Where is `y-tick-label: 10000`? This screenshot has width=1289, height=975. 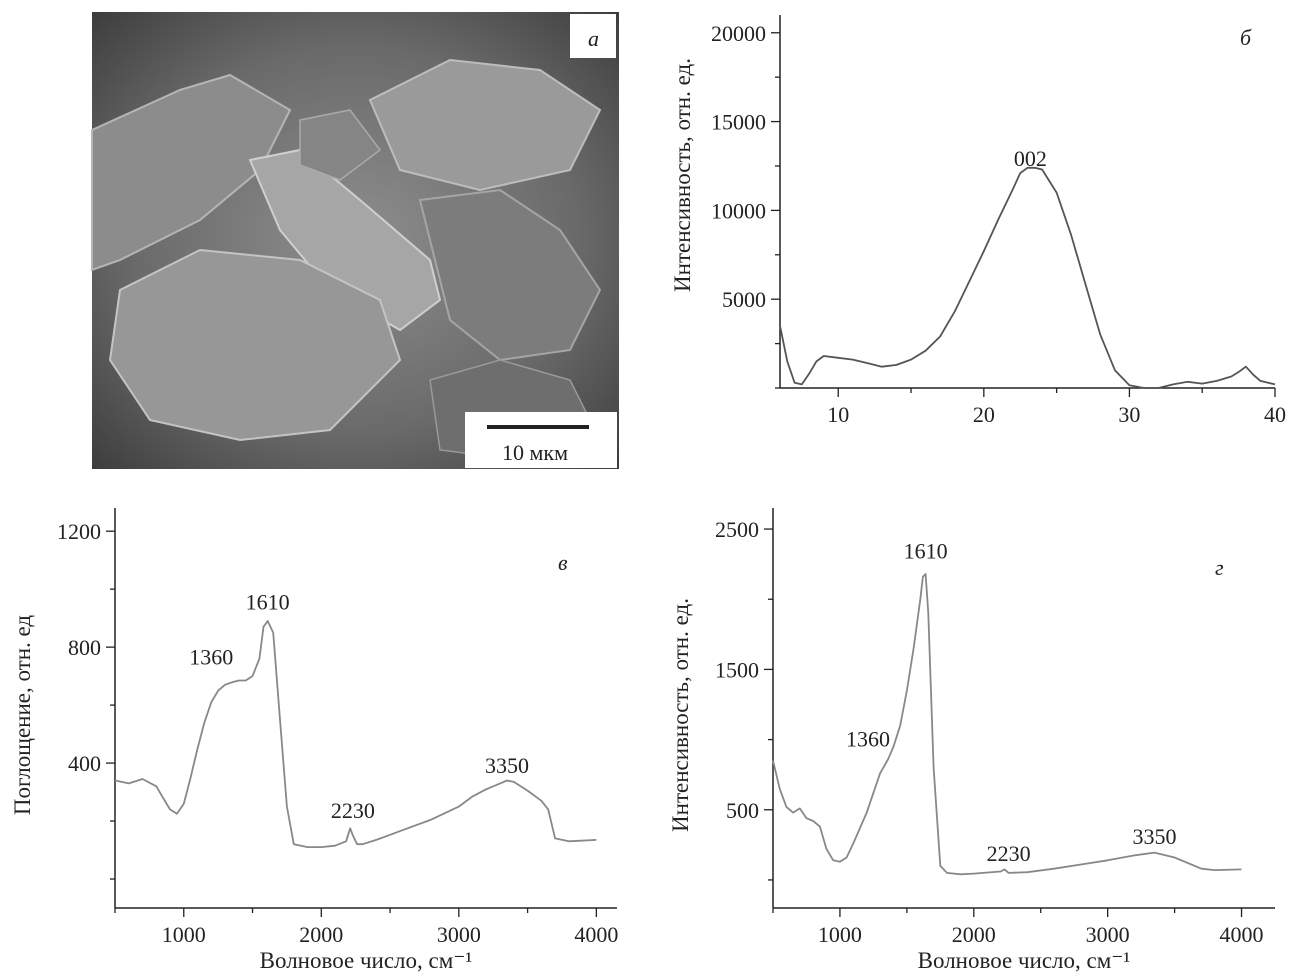
y-tick-label: 10000 is located at coordinates (738, 210).